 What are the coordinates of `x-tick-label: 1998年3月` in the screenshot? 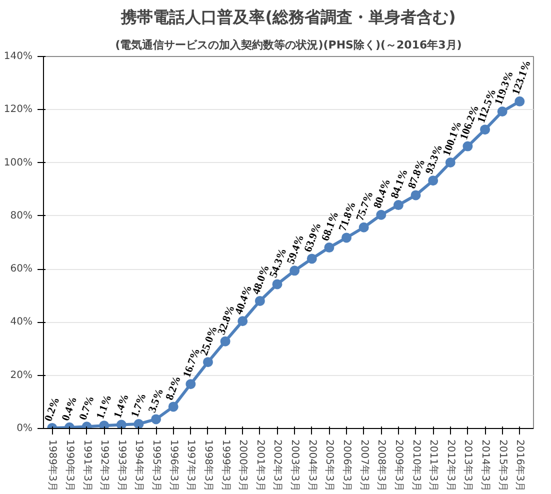 It's located at (208, 466).